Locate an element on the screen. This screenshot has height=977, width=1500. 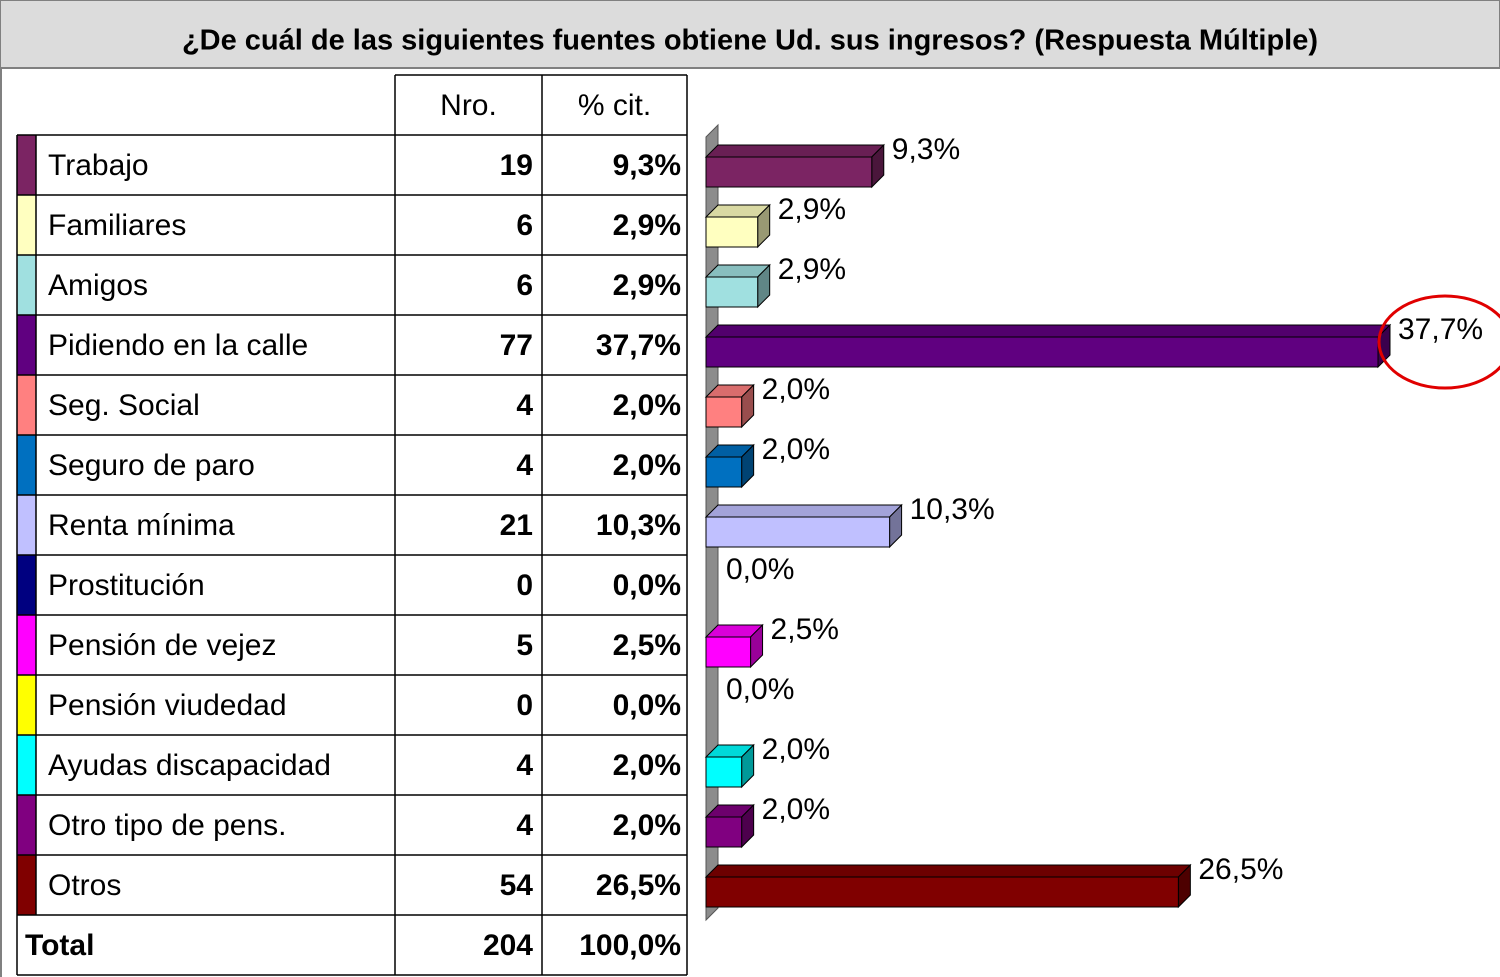
row-label: Trabajo is located at coordinates (98, 165).